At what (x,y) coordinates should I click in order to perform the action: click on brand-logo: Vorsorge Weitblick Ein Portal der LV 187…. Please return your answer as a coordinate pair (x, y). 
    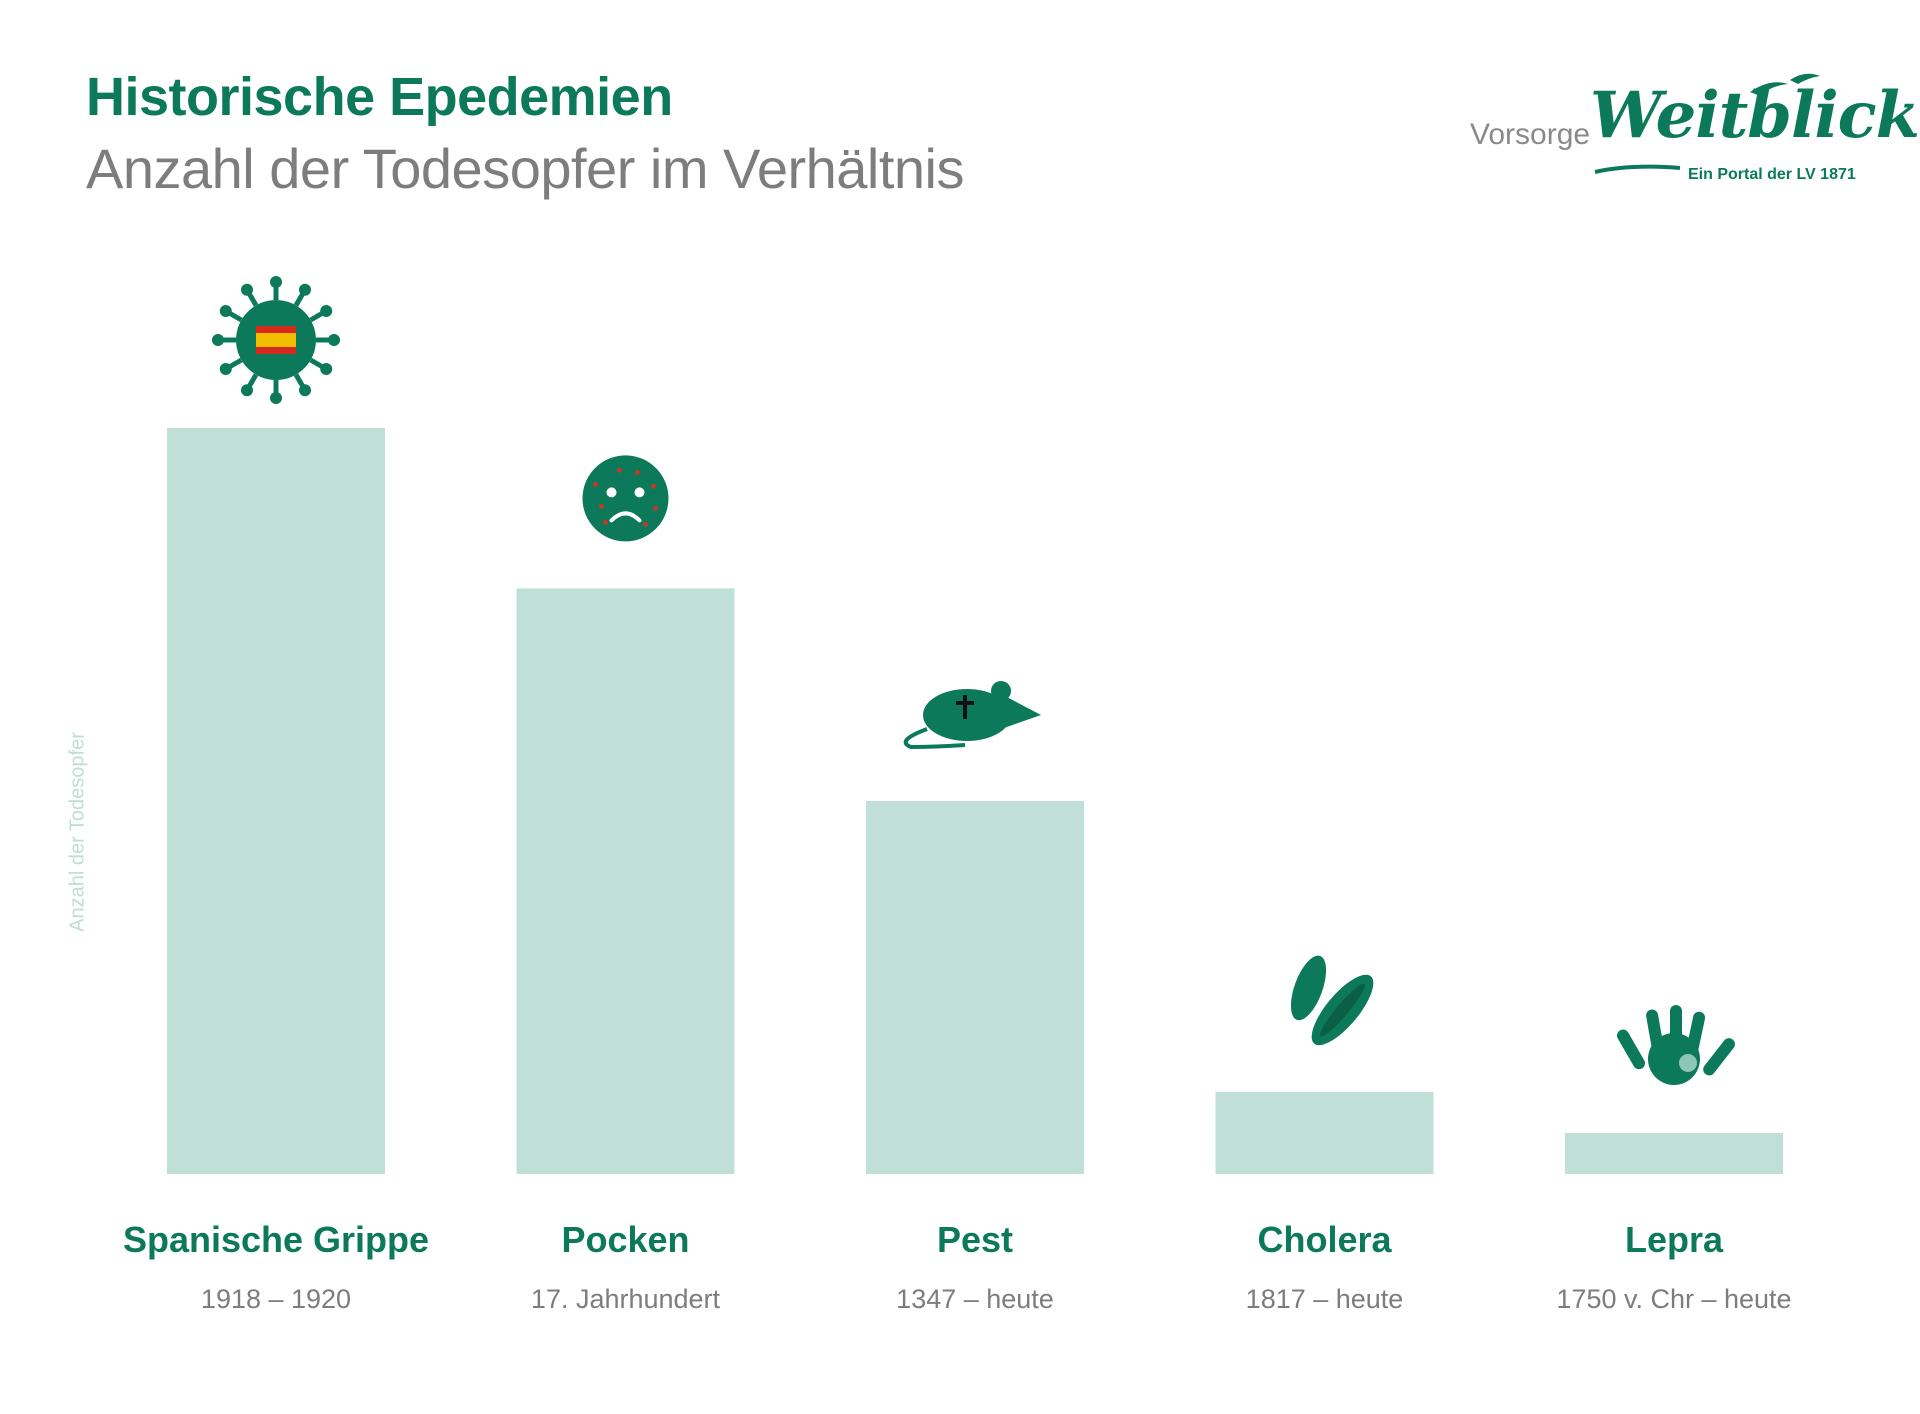
    Looking at the image, I should click on (1695, 130).